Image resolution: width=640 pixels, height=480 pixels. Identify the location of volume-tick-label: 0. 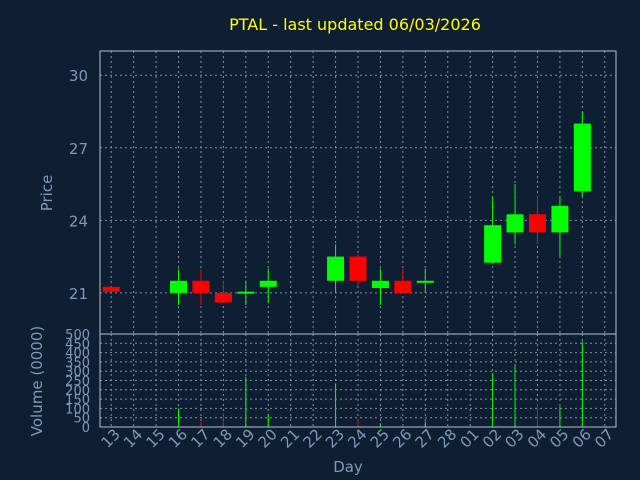
(86, 428).